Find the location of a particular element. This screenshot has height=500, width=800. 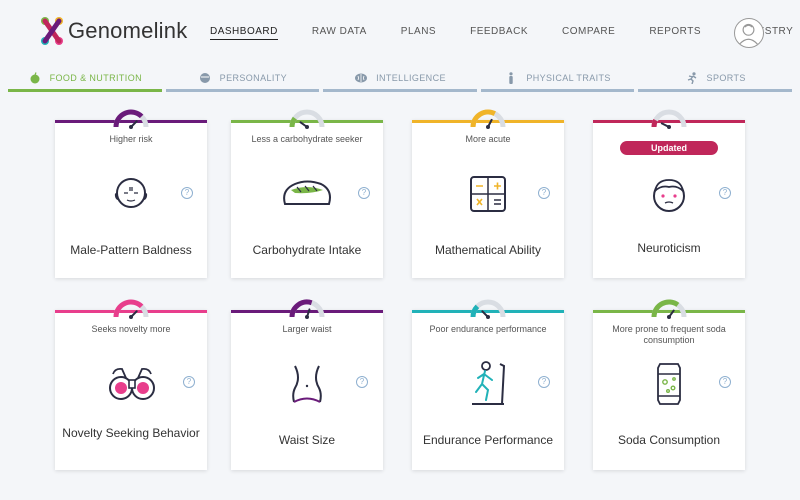

runner-icon is located at coordinates (691, 77).